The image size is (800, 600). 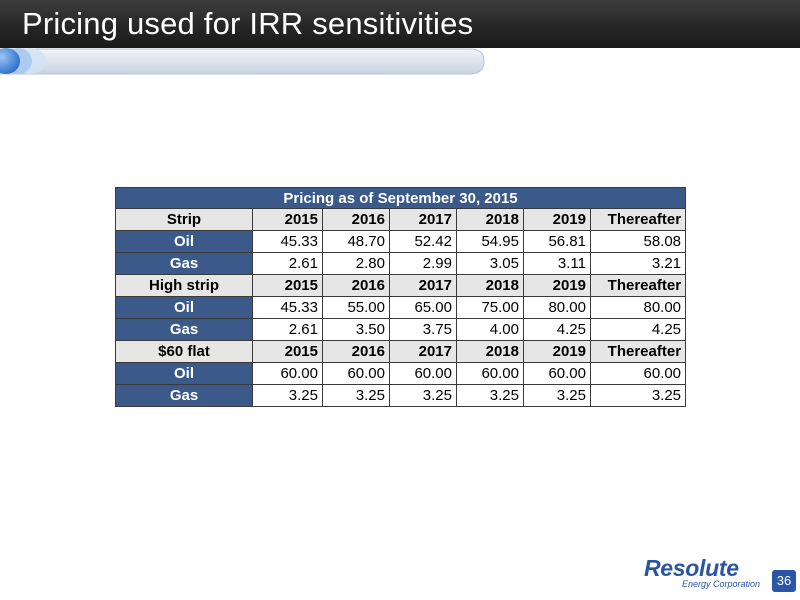 What do you see at coordinates (784, 581) in the screenshot?
I see `page-number: 36` at bounding box center [784, 581].